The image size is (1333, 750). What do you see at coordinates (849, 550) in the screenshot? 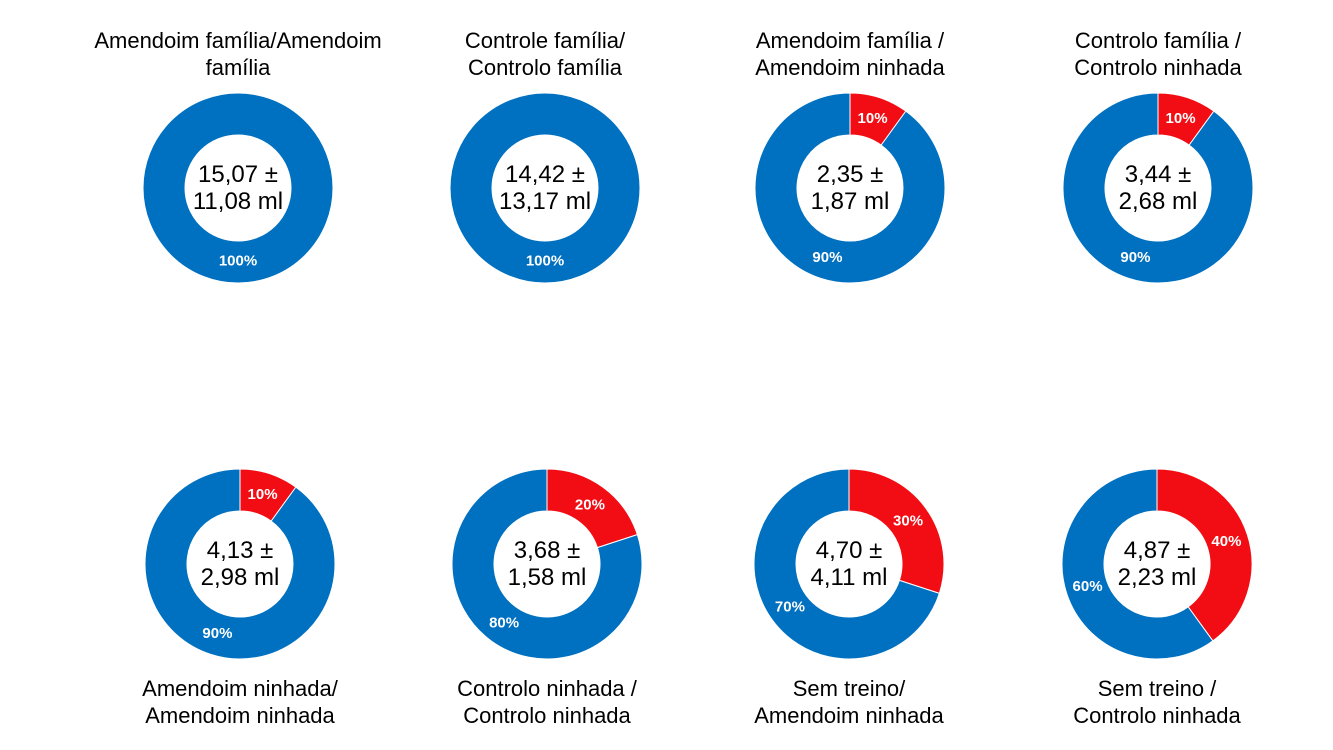
I see `center-value-label: 4,70 ±` at bounding box center [849, 550].